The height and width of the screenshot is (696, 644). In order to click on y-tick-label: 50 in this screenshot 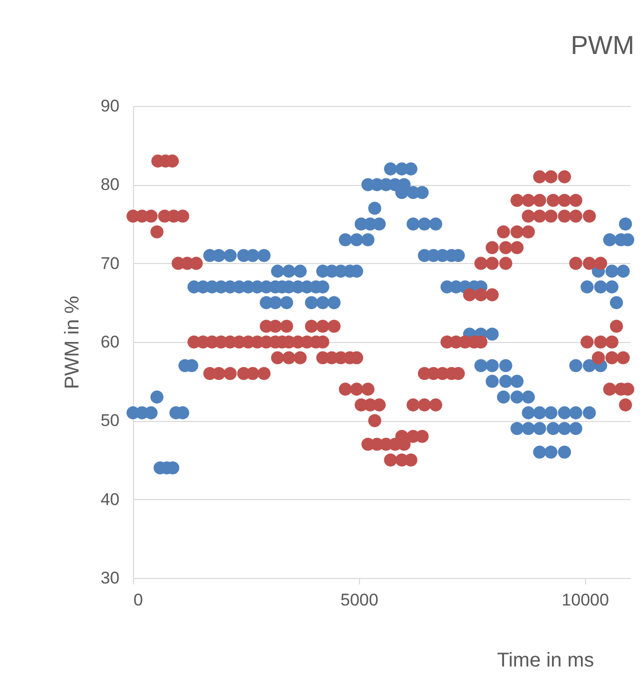, I will do `click(110, 420)`.